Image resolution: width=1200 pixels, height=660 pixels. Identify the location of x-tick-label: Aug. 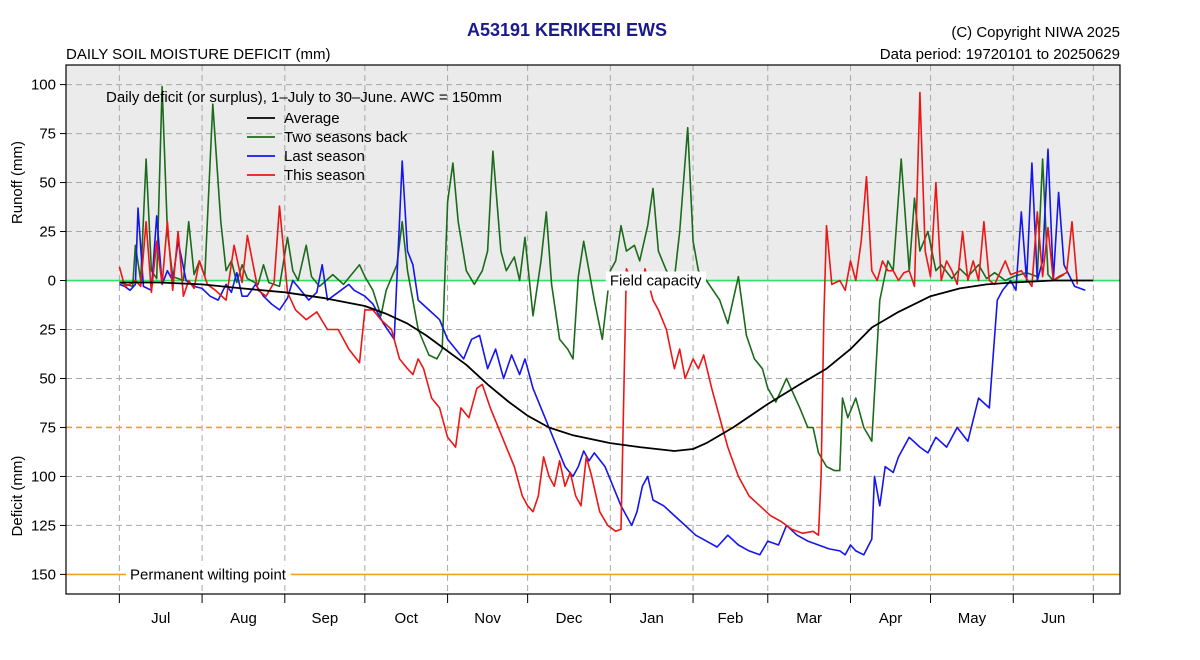
(243, 618).